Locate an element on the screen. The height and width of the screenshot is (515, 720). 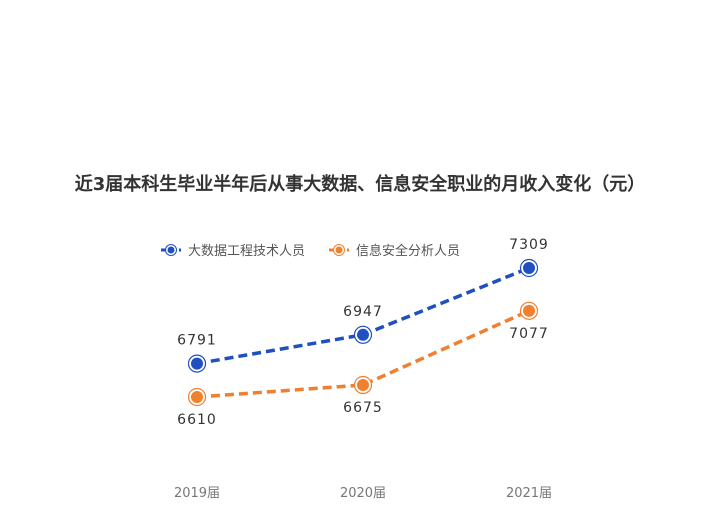
x-tick-label: 2020届 is located at coordinates (363, 493).